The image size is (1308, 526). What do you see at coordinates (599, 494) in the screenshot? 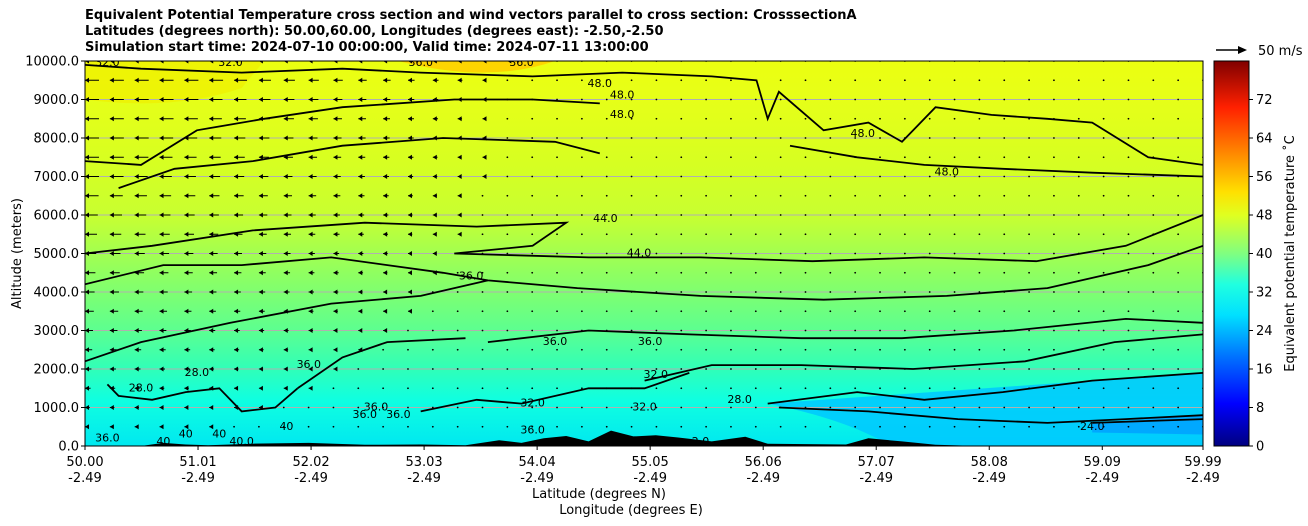
I see `x-axis-label-lat: Latitude (degrees N)` at bounding box center [599, 494].